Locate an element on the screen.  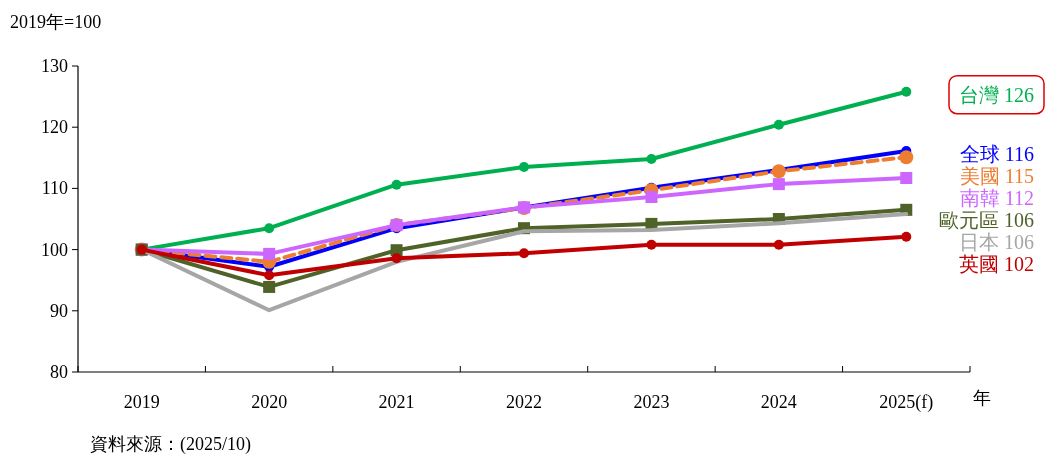
x-tick-label: 2020 is located at coordinates (269, 402).